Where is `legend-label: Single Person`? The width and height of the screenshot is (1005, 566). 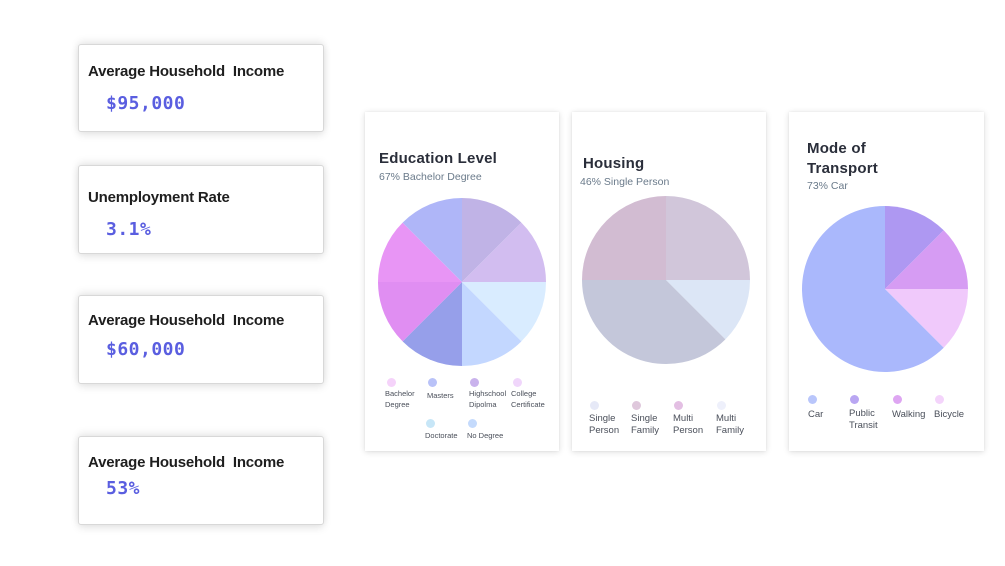 legend-label: Single Person is located at coordinates (604, 424).